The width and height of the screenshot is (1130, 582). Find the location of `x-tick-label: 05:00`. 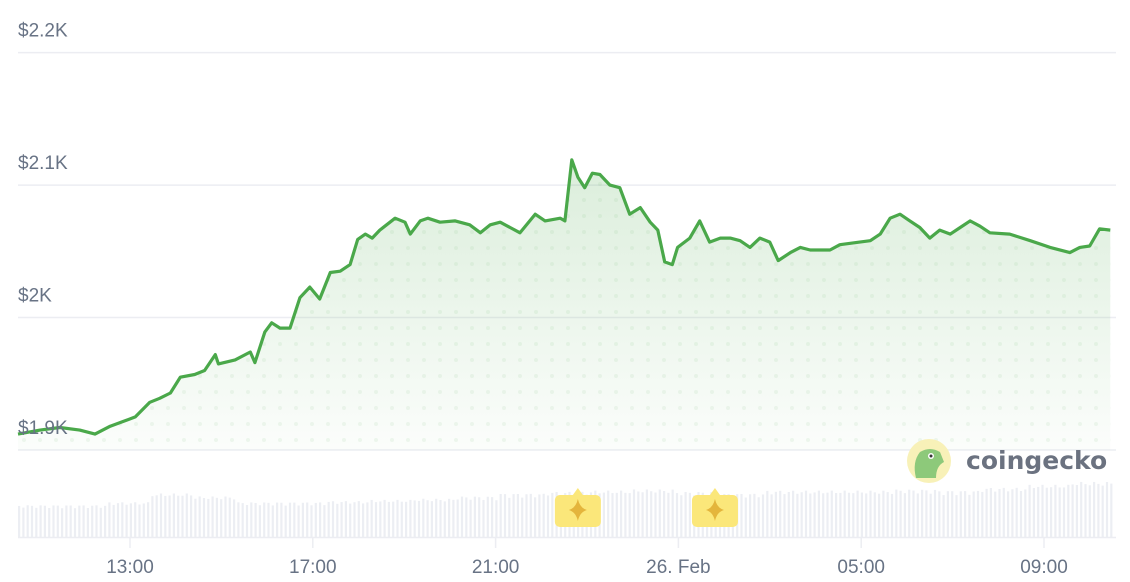

x-tick-label: 05:00 is located at coordinates (861, 567).